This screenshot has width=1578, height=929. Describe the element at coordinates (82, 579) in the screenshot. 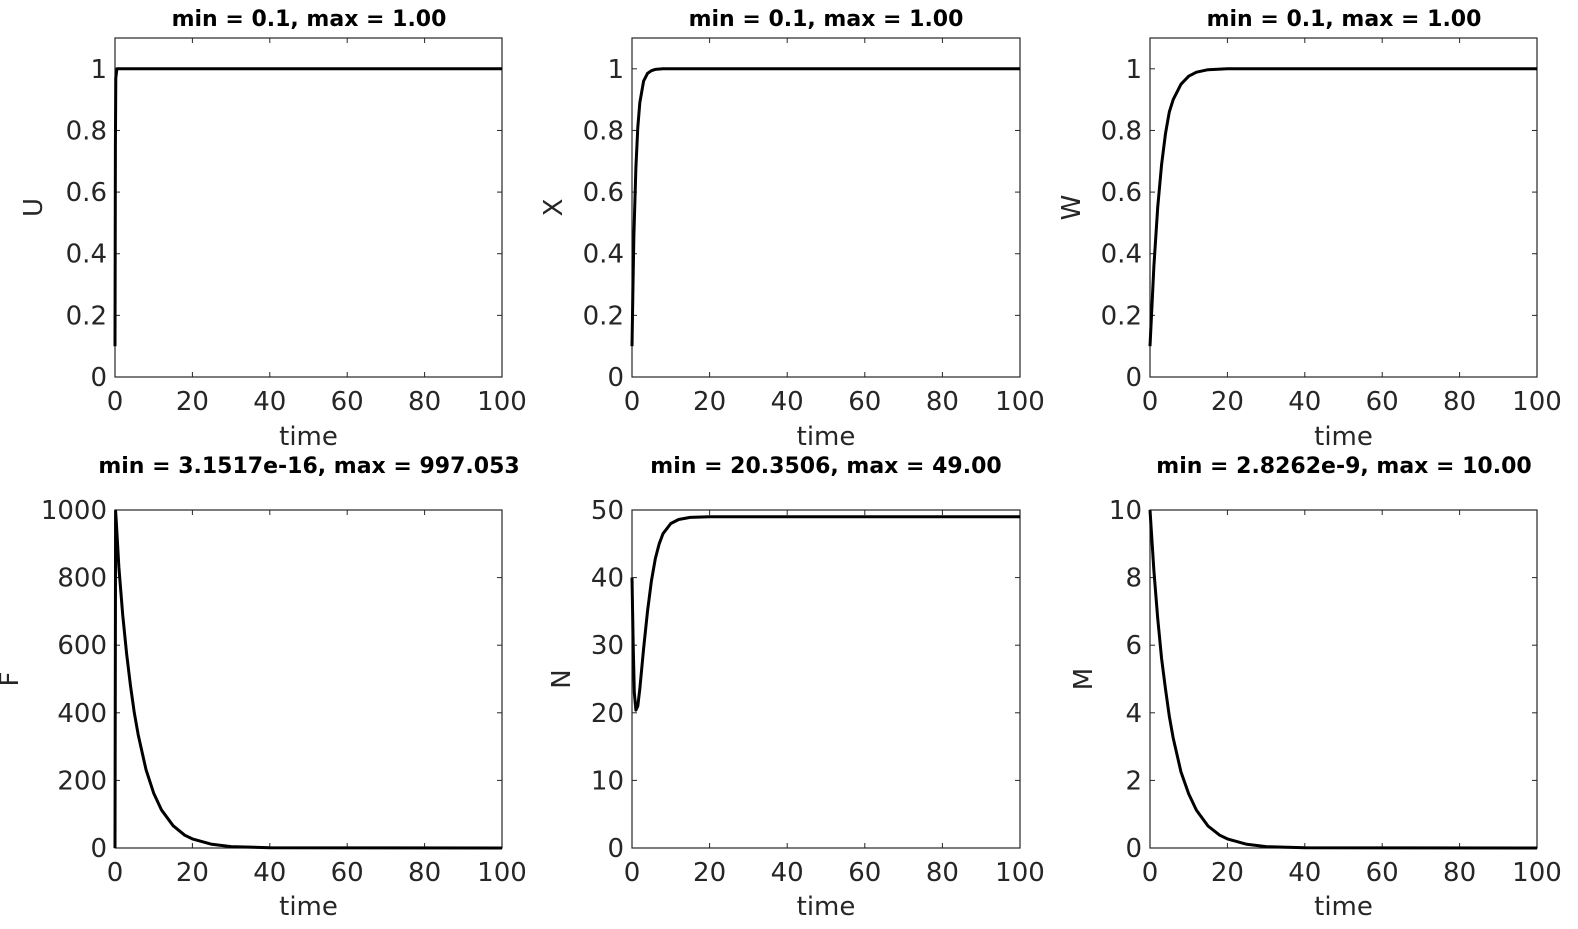

I see `y-tick-label: 800` at that location.